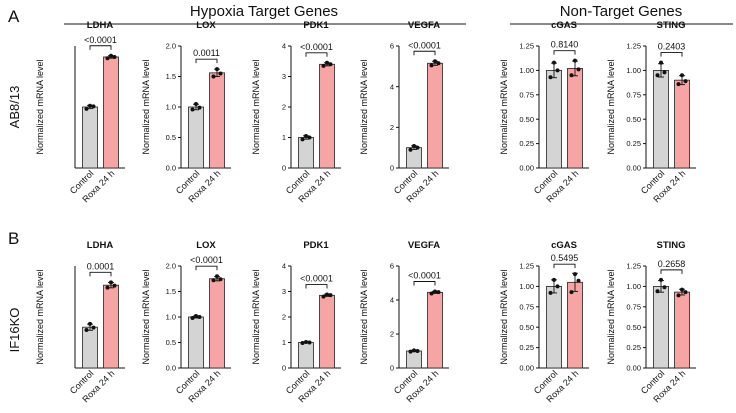 Image resolution: width=736 pixels, height=413 pixels. What do you see at coordinates (206, 53) in the screenshot?
I see `p-value-label: 0.0011` at bounding box center [206, 53].